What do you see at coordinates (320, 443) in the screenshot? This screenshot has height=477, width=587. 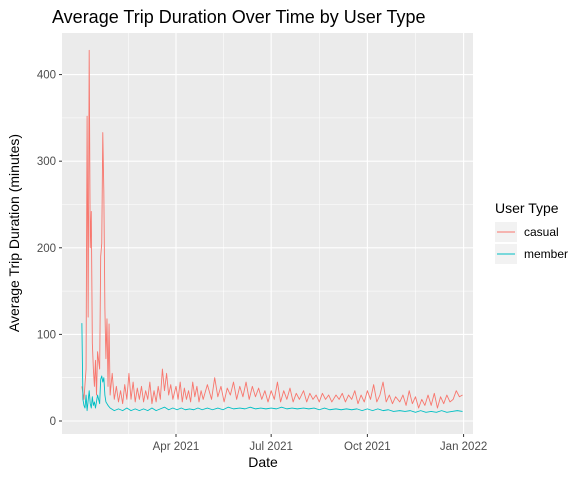 I see `x-axis: Apr 2021 Jul 2021 Oct 2021 Jan 2022` at bounding box center [320, 443].